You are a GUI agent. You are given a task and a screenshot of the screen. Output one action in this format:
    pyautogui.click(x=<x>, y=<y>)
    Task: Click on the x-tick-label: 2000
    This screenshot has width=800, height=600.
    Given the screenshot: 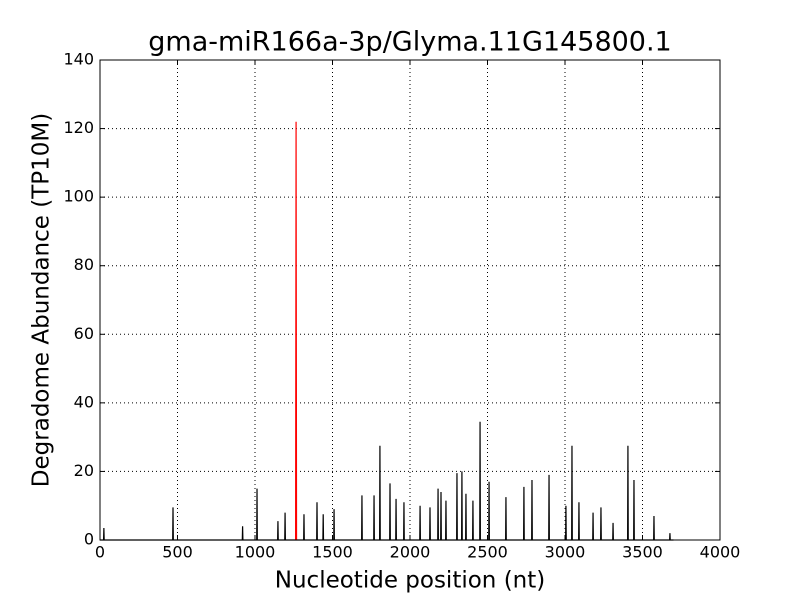 What is the action you would take?
    pyautogui.click(x=410, y=552)
    